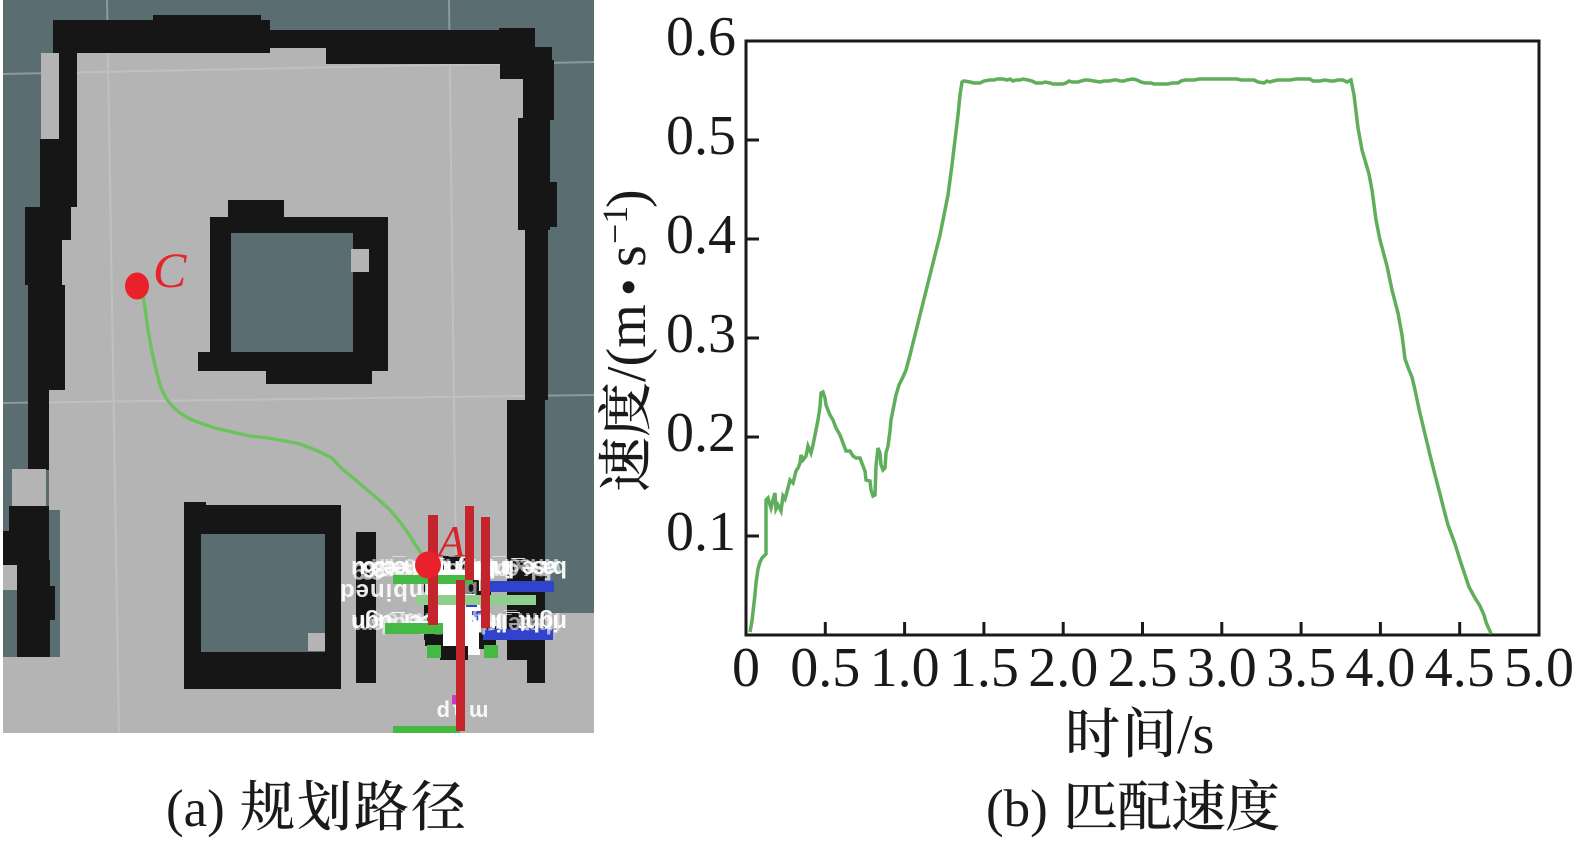 The image size is (1575, 843). What do you see at coordinates (627, 256) in the screenshot?
I see `svg-text: s` at bounding box center [627, 256].